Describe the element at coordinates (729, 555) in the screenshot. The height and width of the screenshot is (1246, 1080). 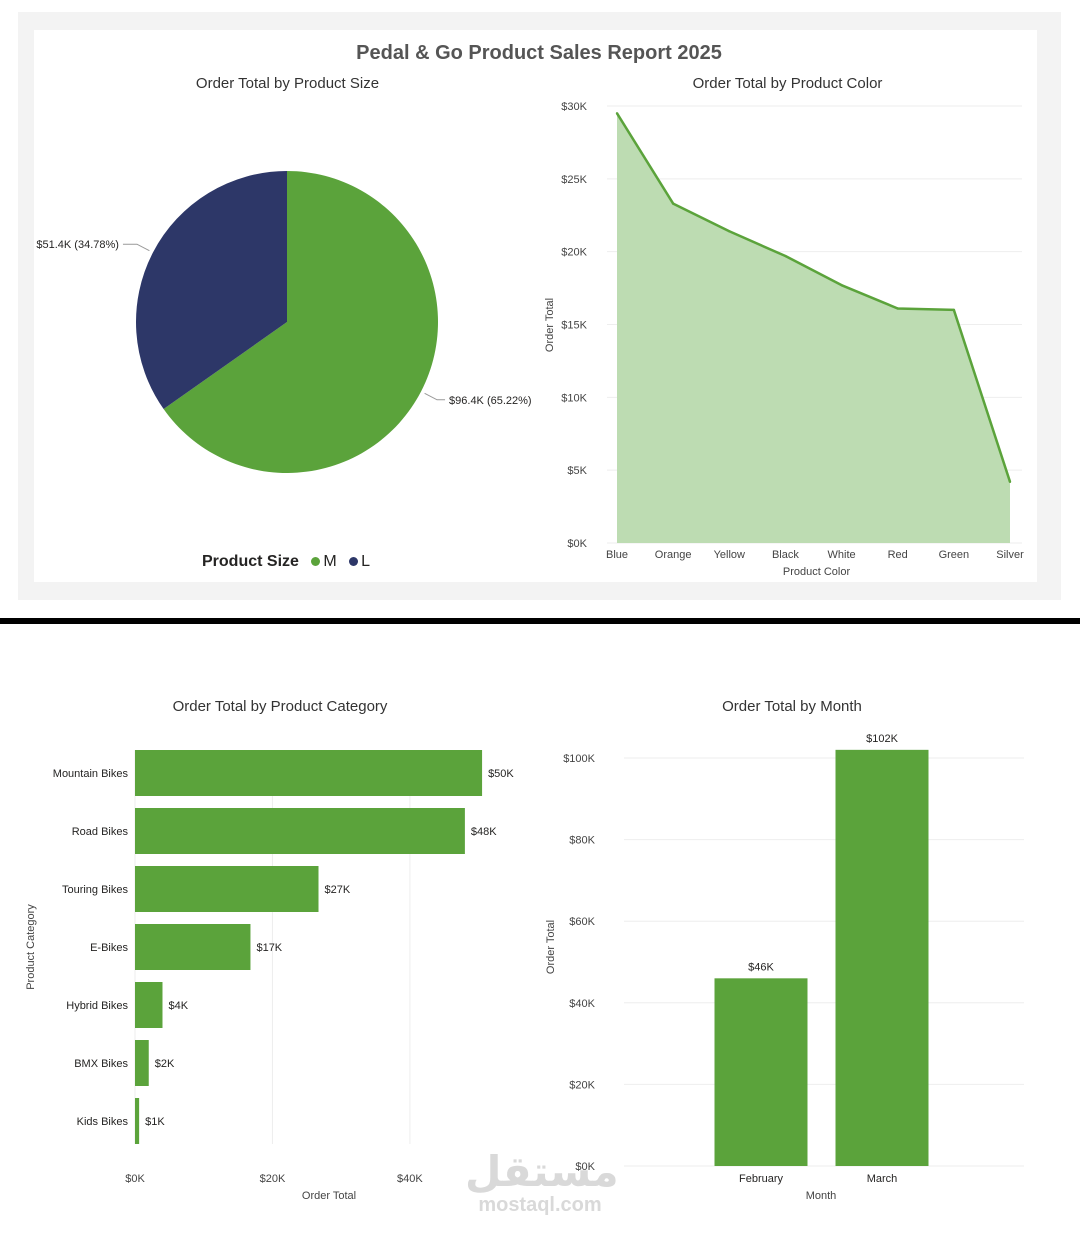
I see `area-x-tick-label: Yellow` at that location.